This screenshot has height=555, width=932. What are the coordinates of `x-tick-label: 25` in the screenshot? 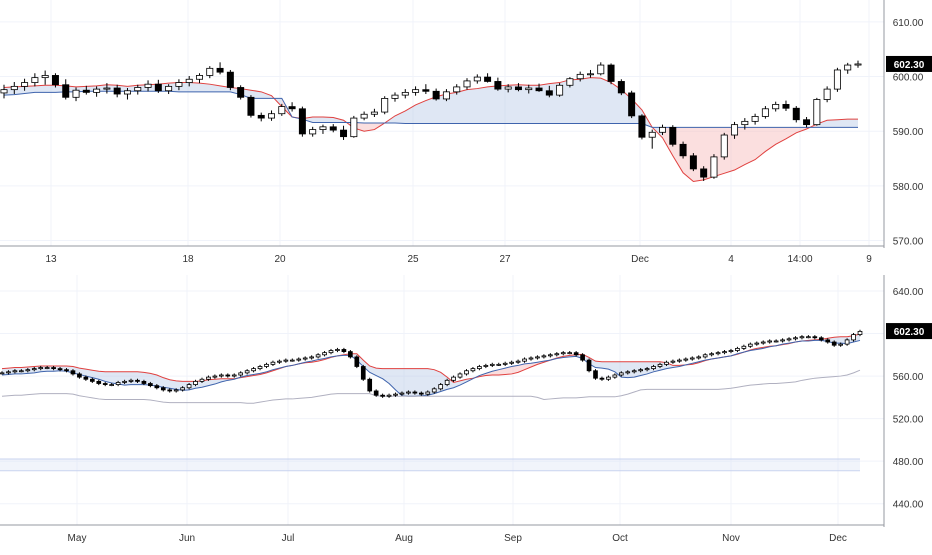 It's located at (413, 259).